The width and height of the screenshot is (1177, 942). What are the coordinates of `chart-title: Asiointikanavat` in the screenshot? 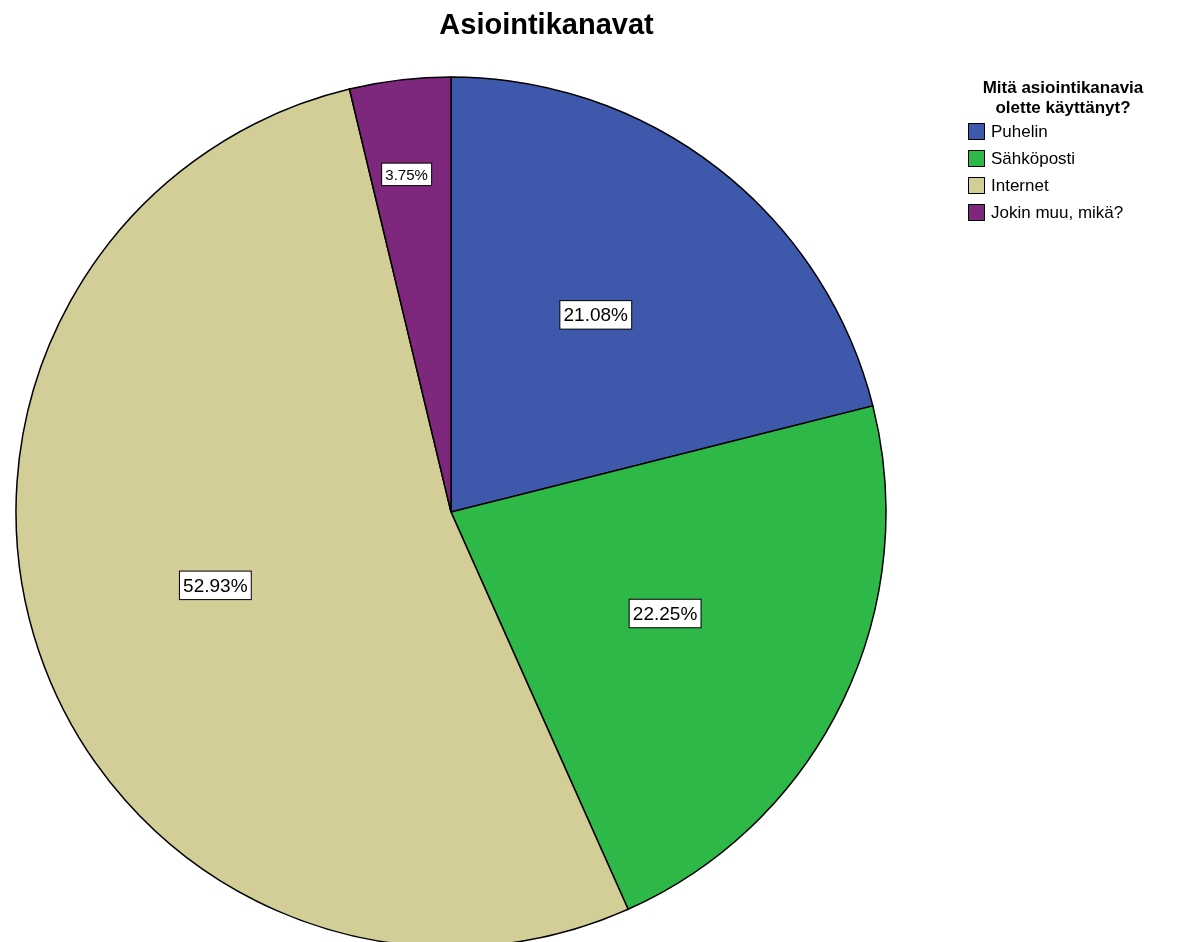 It's located at (546, 24).